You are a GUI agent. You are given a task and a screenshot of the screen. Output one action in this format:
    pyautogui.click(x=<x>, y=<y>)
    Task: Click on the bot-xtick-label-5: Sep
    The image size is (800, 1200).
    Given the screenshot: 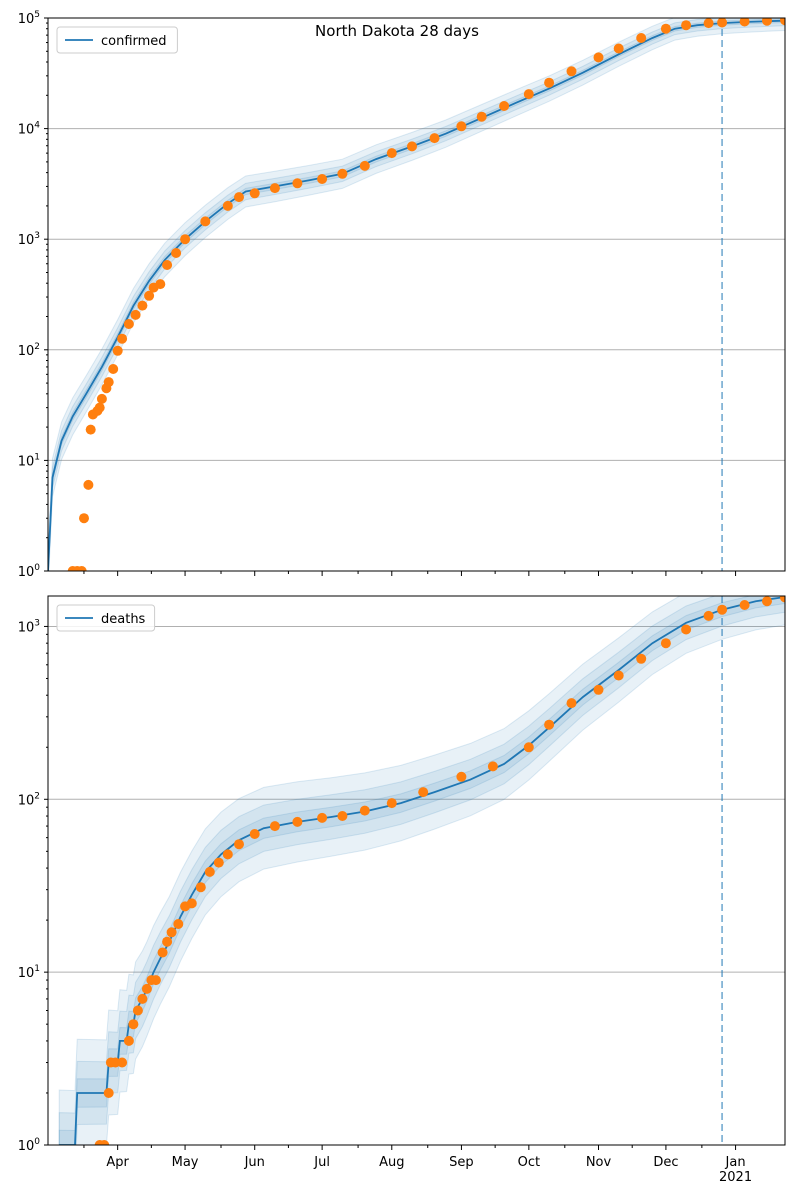 What is the action you would take?
    pyautogui.click(x=461, y=1162)
    